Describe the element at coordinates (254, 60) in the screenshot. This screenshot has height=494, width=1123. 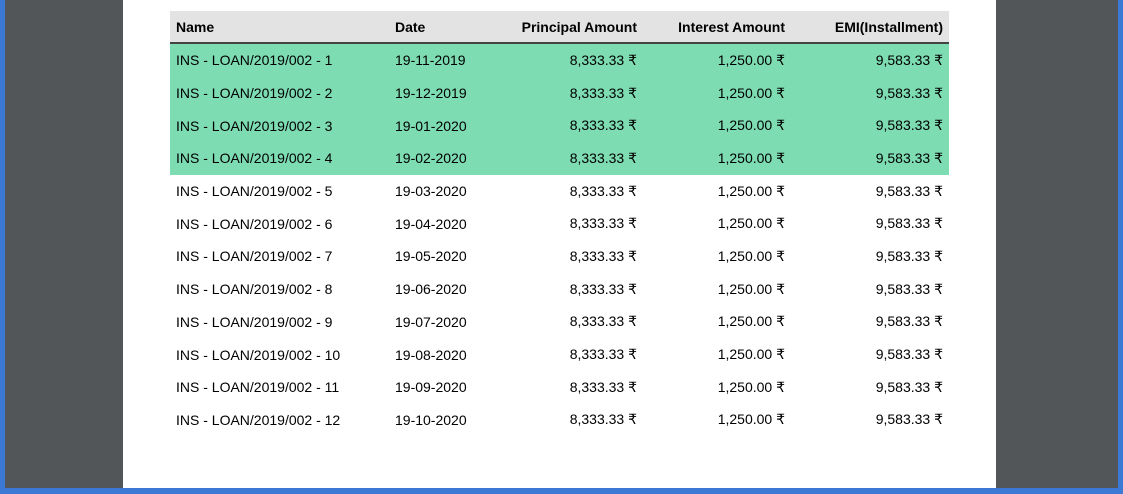
I see `cell-name: INS - LOAN/2019/002 - 1` at that location.